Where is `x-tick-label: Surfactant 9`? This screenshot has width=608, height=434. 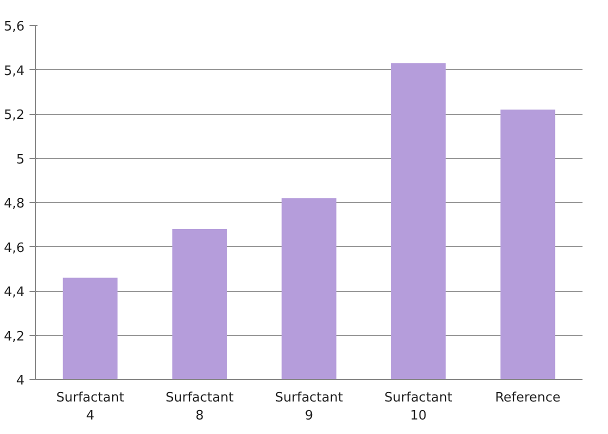 x-tick-label: Surfactant 9 is located at coordinates (309, 407).